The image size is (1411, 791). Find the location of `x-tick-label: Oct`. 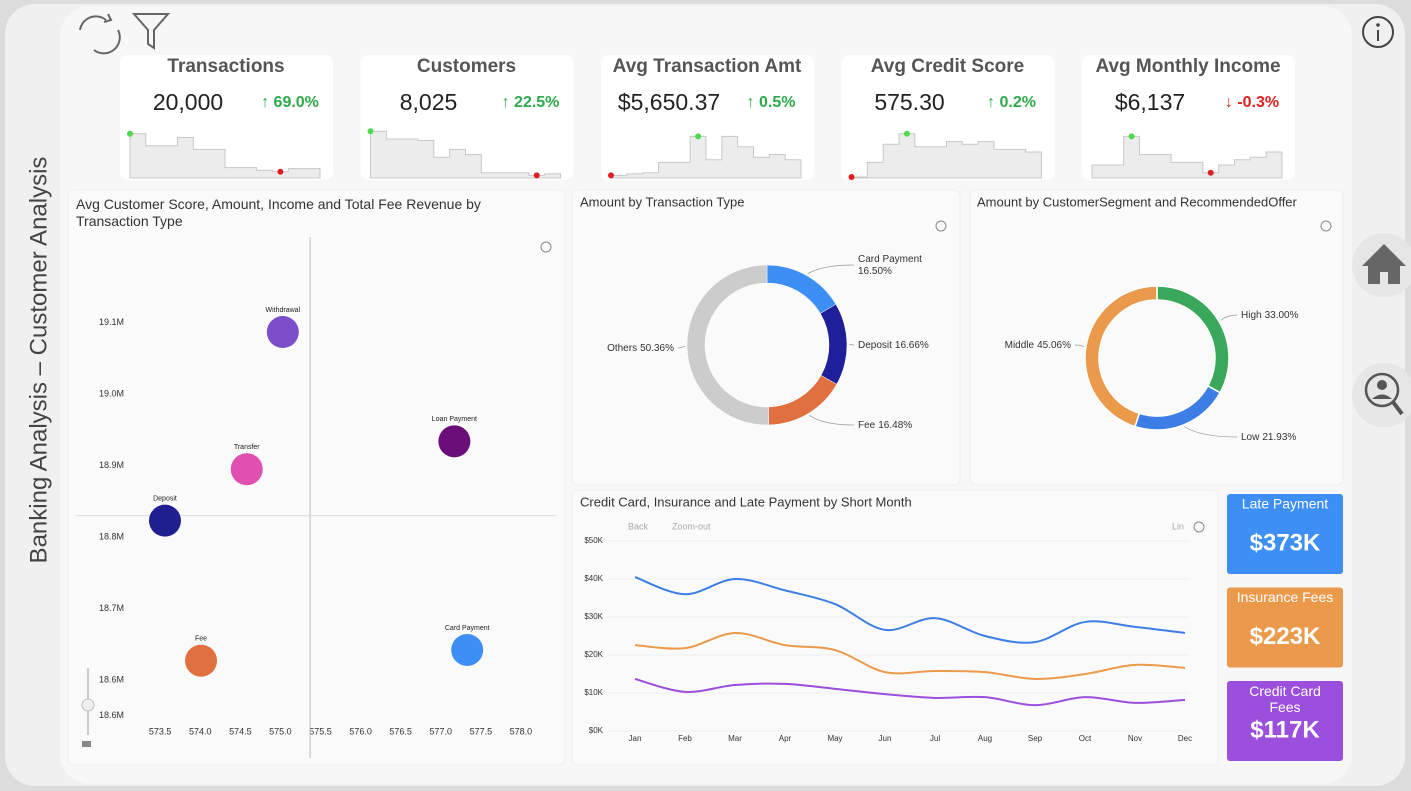

x-tick-label: Oct is located at coordinates (1085, 738).